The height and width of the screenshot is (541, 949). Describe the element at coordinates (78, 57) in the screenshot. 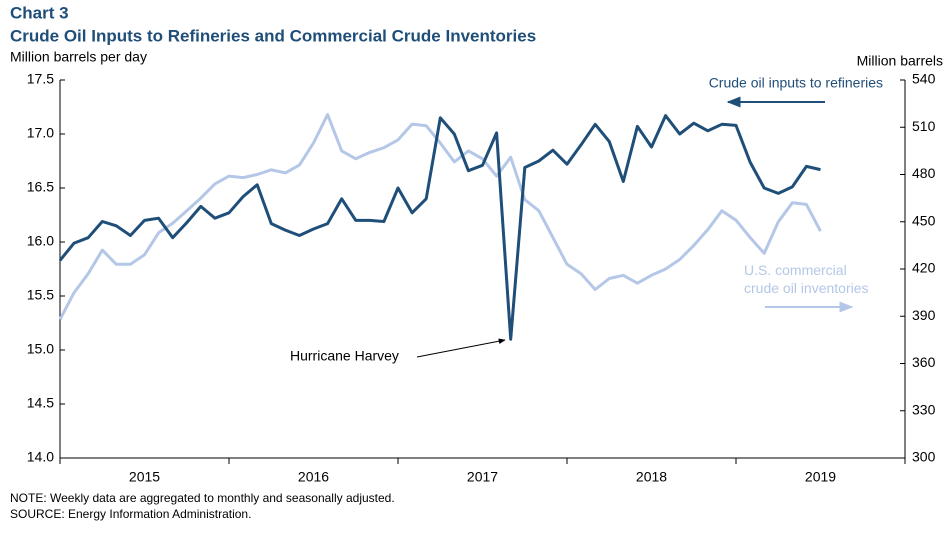

I see `y-axis-label: Million barrels per day` at that location.